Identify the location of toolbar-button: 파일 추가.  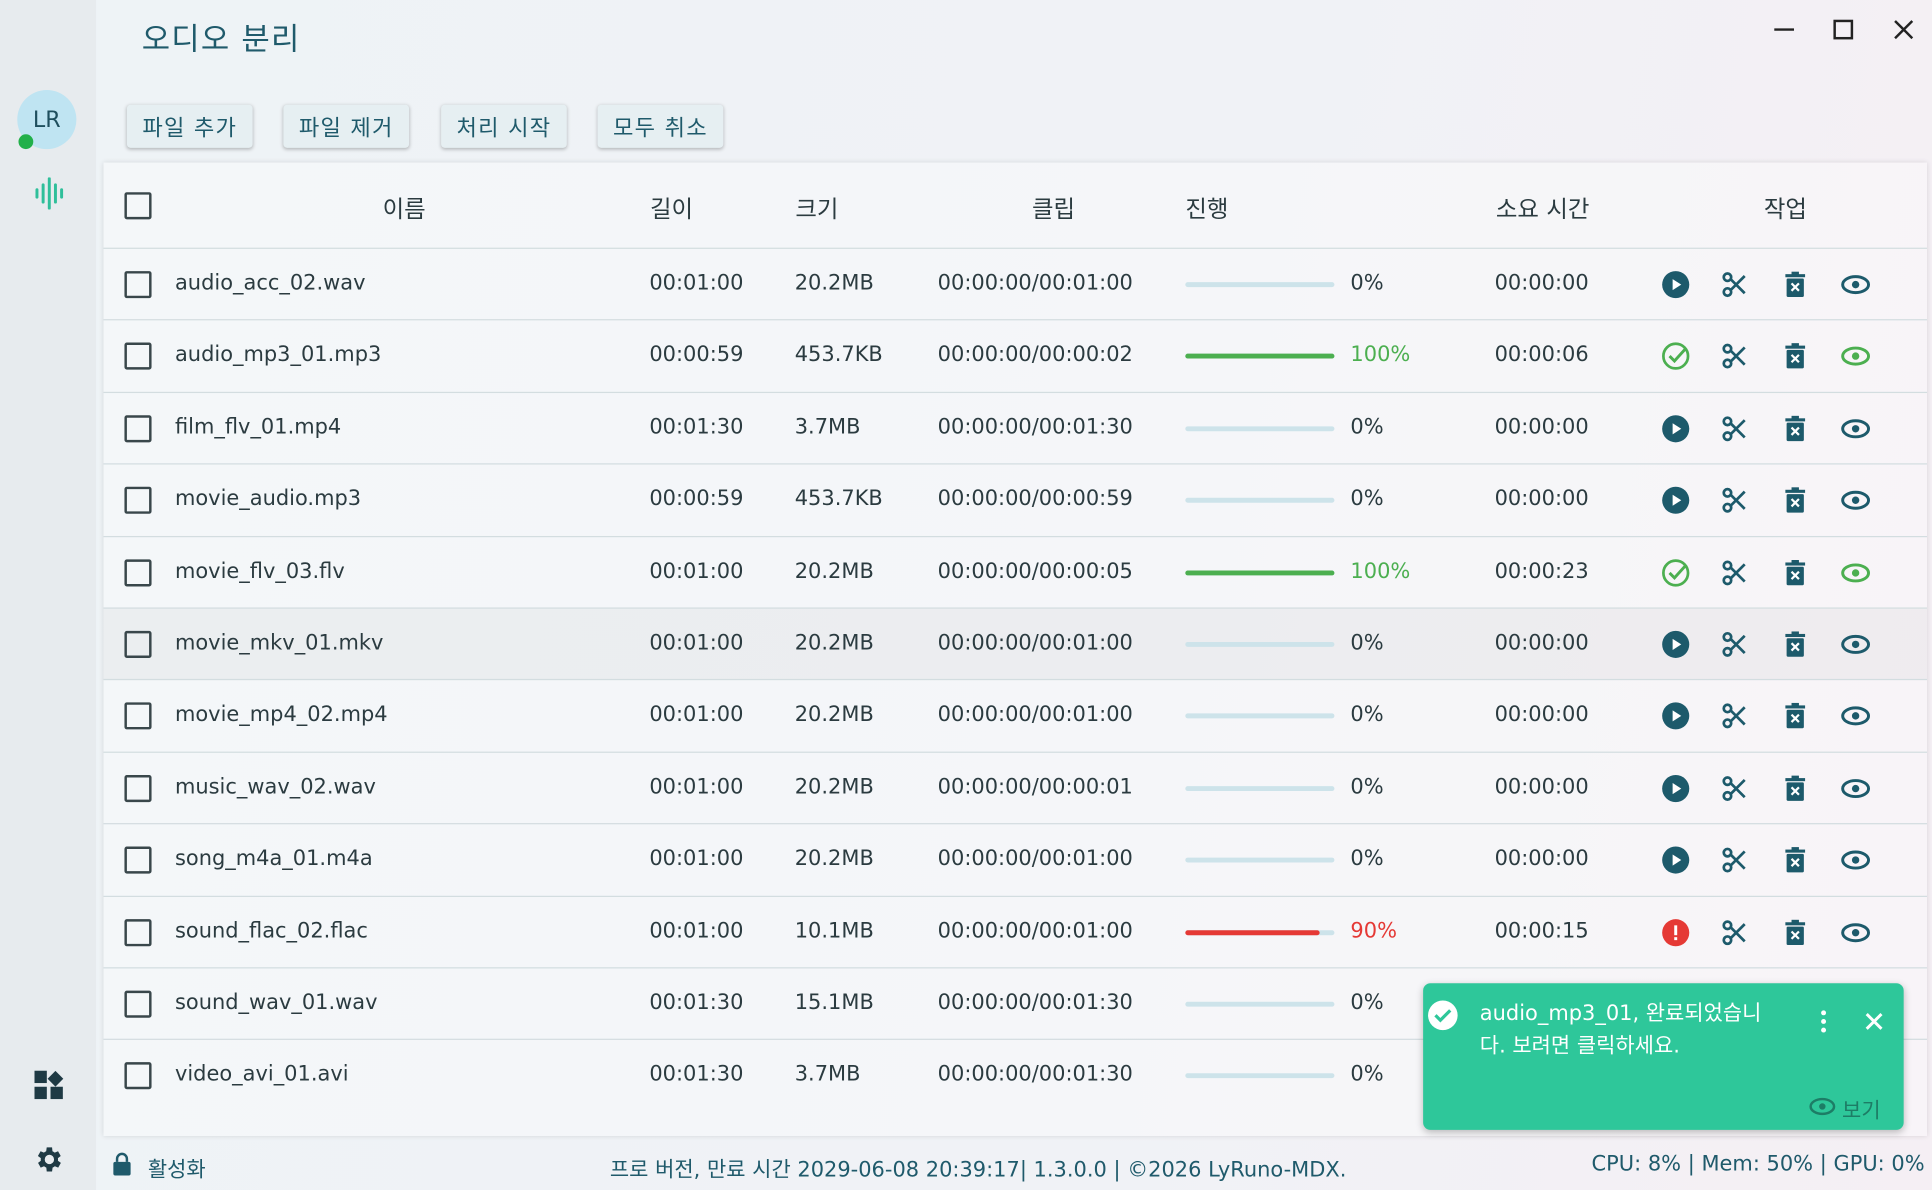
(189, 126).